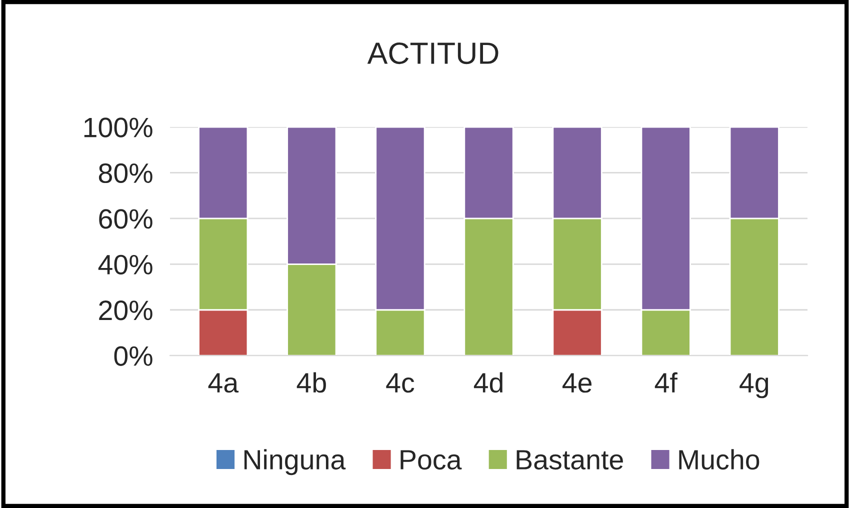 The image size is (850, 508). I want to click on chart-title: ACTITUD, so click(432, 53).